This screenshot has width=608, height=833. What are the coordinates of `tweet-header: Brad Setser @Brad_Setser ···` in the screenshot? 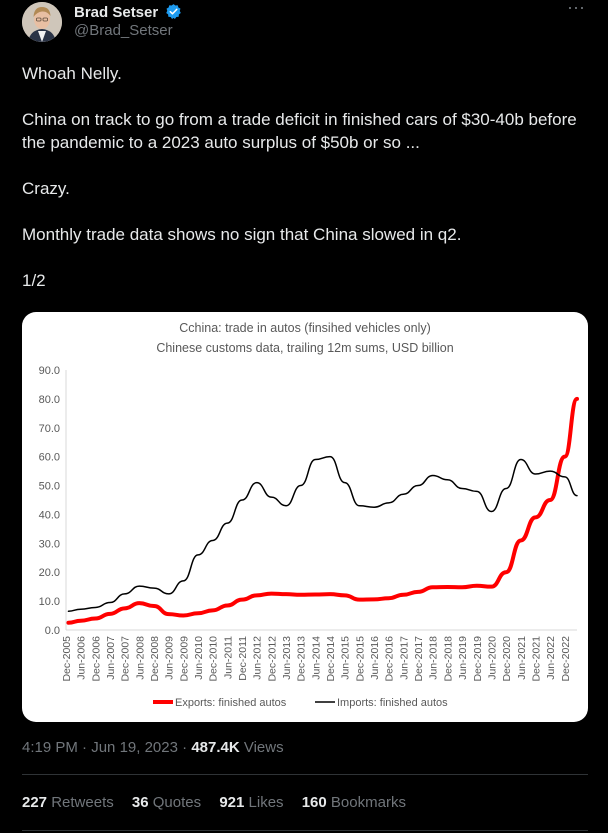 It's located at (305, 24).